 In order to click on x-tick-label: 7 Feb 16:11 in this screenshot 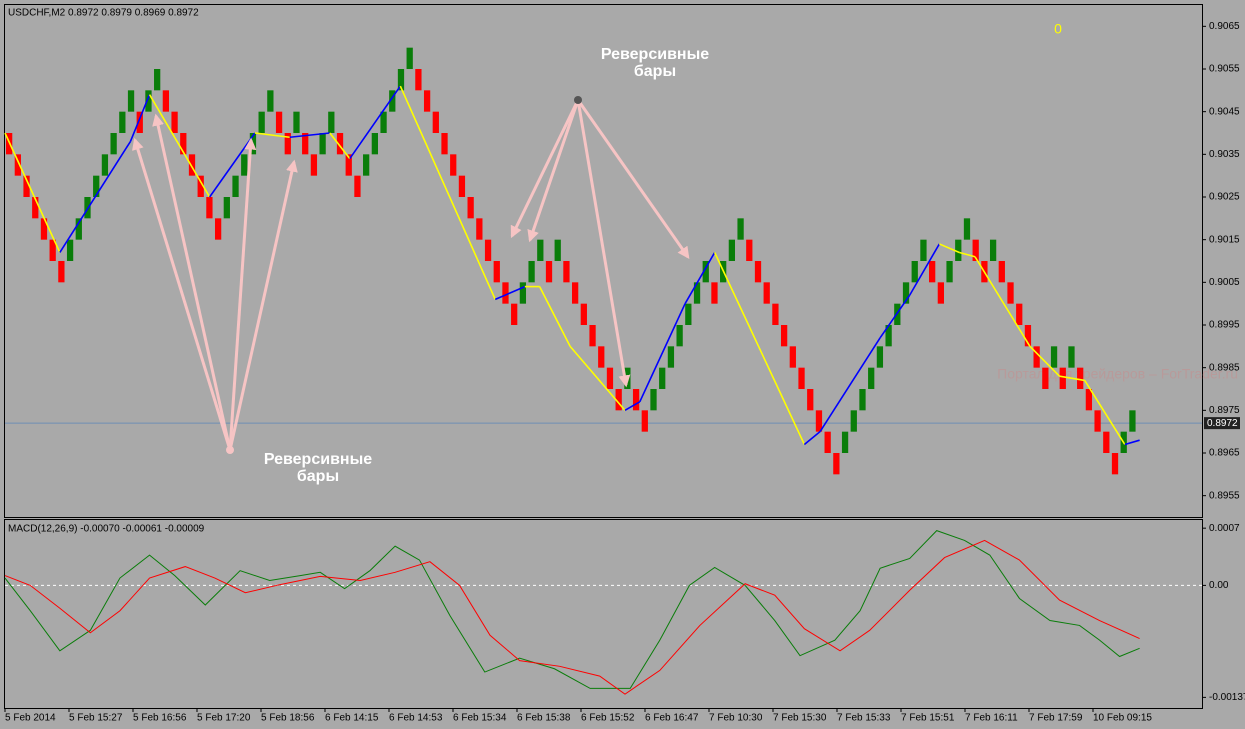, I will do `click(991, 718)`.